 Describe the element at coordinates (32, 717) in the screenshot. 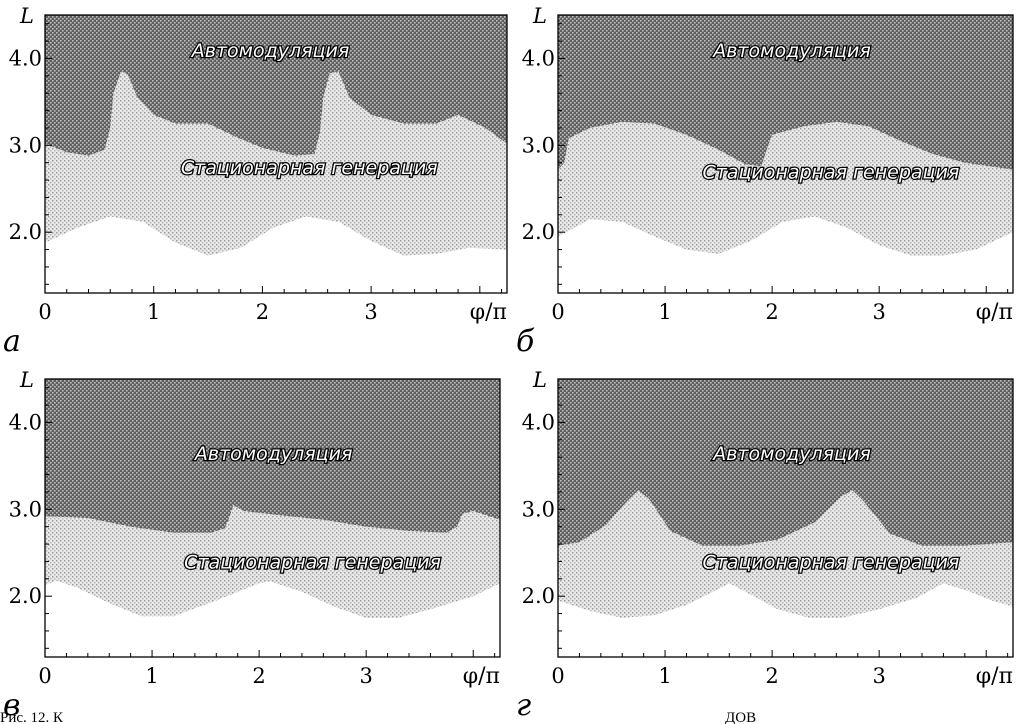

I see `caption-fragment-left: Рис. 12. К` at that location.